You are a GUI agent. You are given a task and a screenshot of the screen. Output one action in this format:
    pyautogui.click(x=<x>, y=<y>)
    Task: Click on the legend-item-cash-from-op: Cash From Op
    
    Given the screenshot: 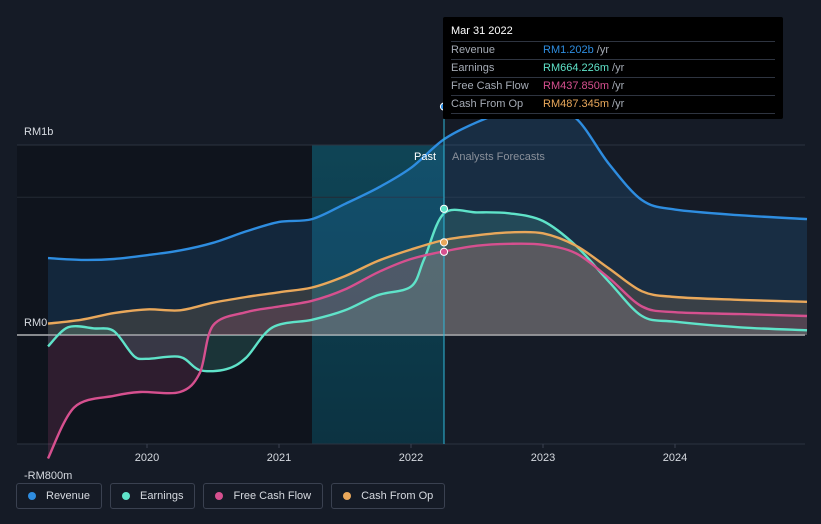 What is the action you would take?
    pyautogui.click(x=388, y=496)
    